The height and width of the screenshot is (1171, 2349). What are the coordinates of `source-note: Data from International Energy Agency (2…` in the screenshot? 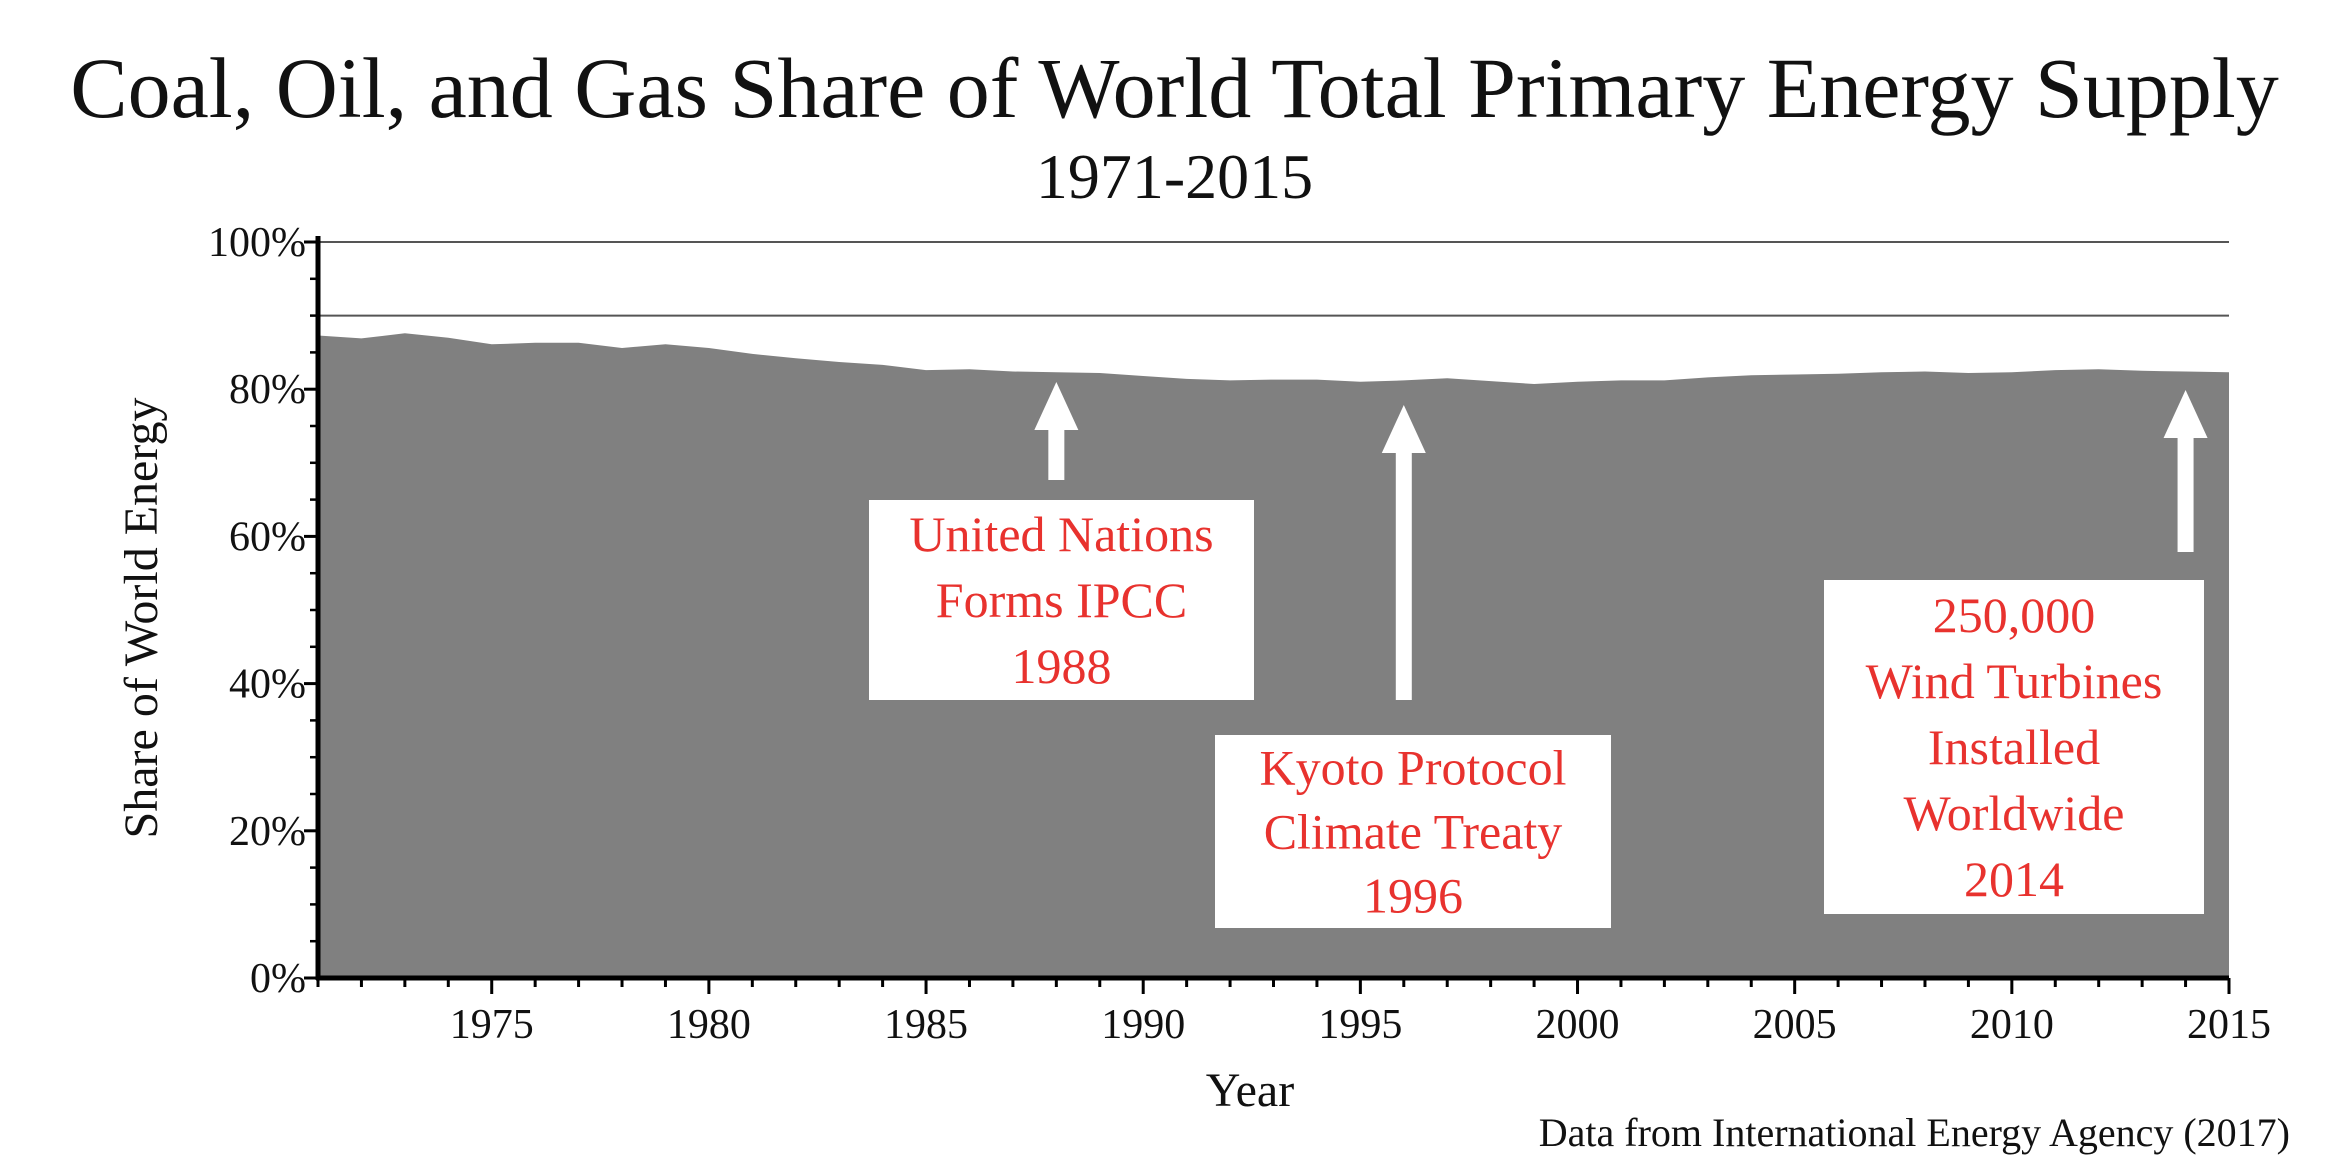 It's located at (1914, 1132).